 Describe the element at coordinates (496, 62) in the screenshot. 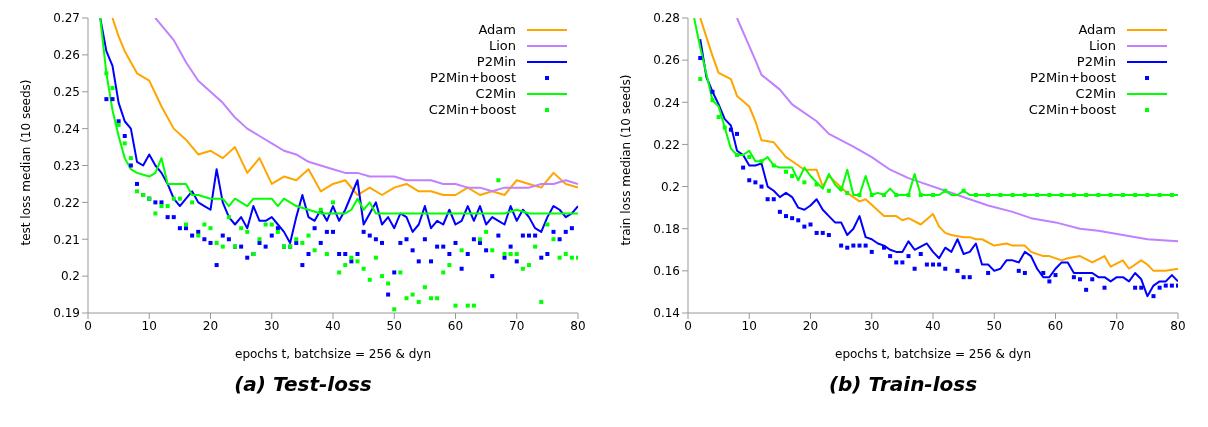

I see `legend-label: P2Min` at that location.